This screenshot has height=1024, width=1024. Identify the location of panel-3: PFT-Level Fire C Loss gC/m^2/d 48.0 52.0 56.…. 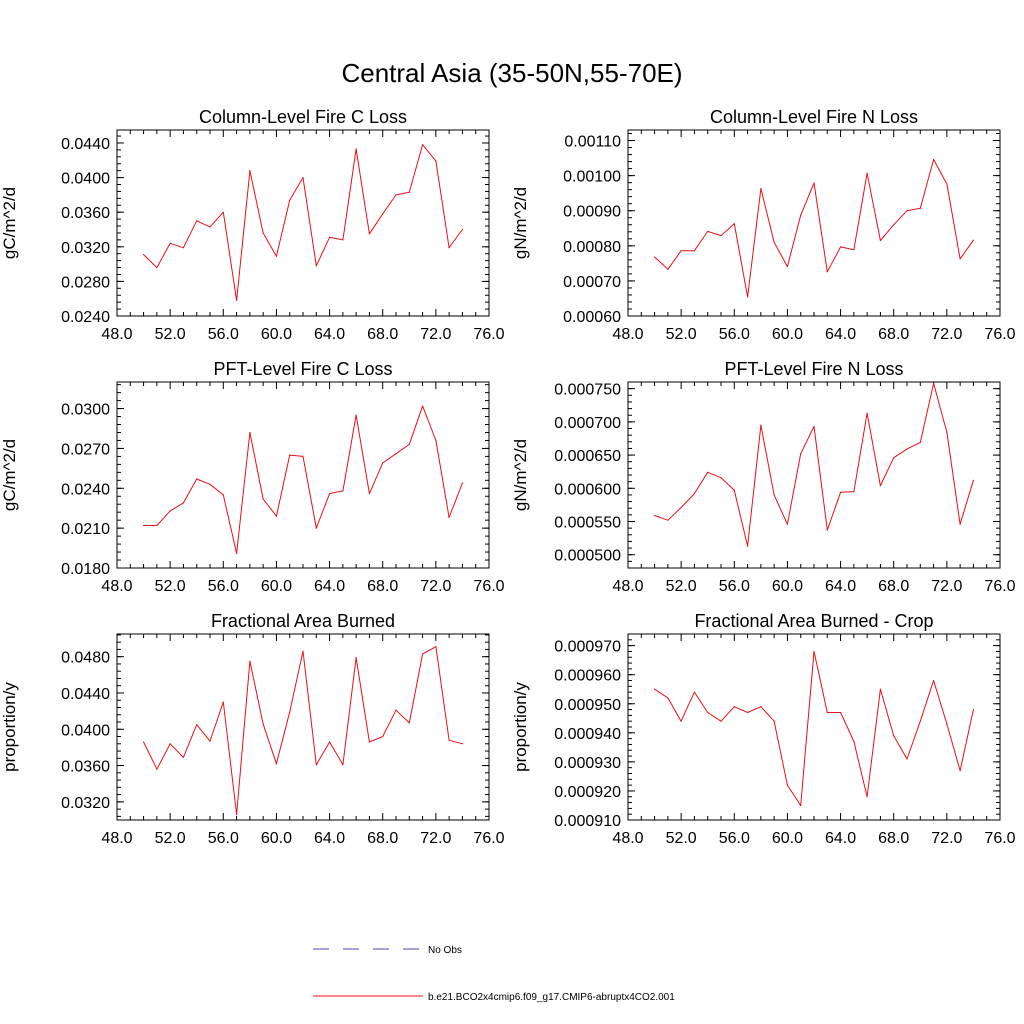
(252, 477).